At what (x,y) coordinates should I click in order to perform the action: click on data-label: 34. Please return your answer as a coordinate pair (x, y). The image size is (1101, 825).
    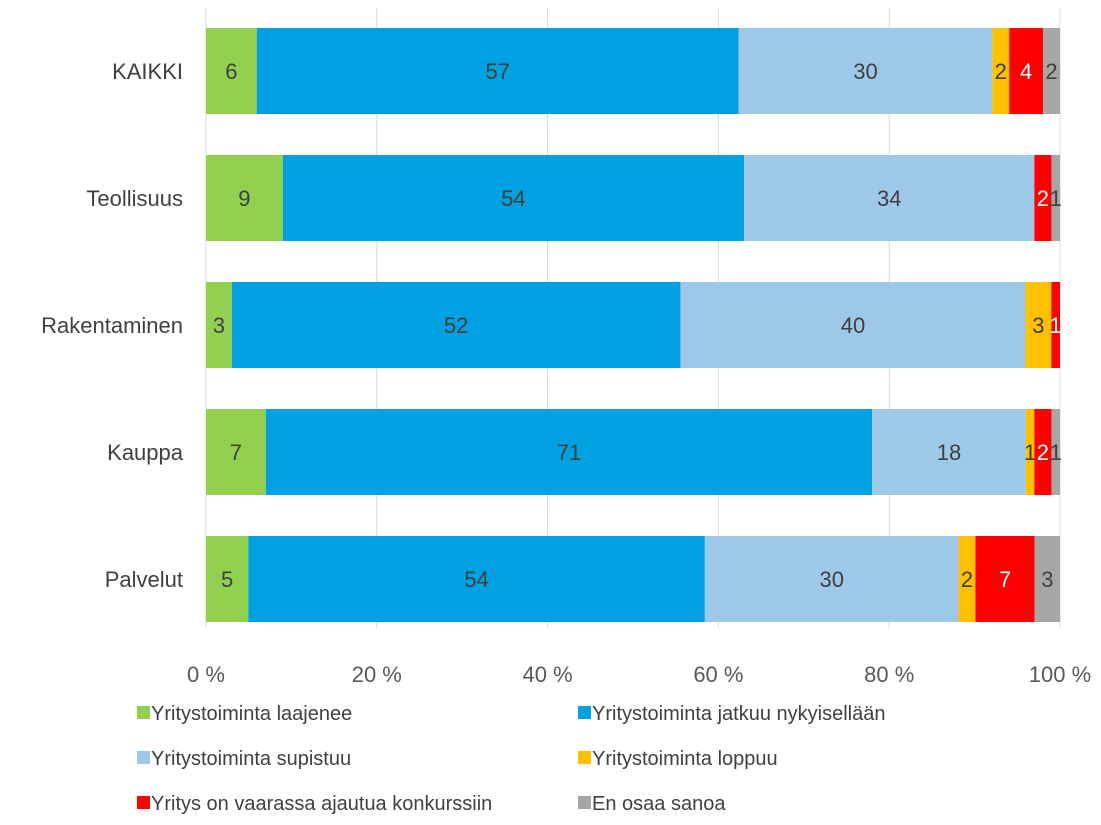
    Looking at the image, I should click on (889, 198).